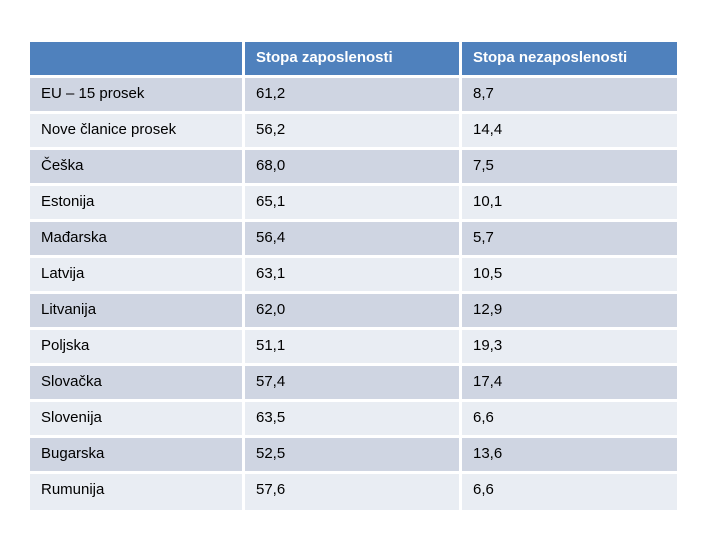  I want to click on cell-employment-rate: 56,2, so click(353, 132).